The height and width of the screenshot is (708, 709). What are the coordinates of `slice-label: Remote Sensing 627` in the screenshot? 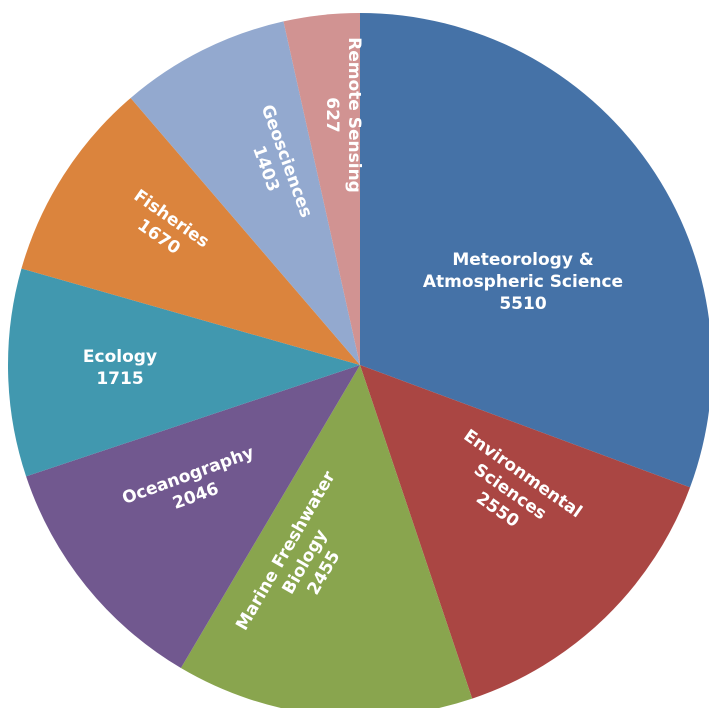 It's located at (343, 115).